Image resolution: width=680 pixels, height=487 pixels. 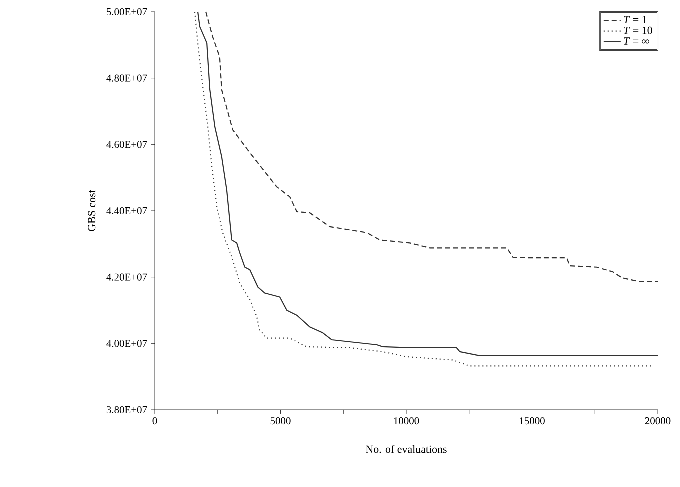 What do you see at coordinates (92, 211) in the screenshot?
I see `y-axis-title: GBS cost` at bounding box center [92, 211].